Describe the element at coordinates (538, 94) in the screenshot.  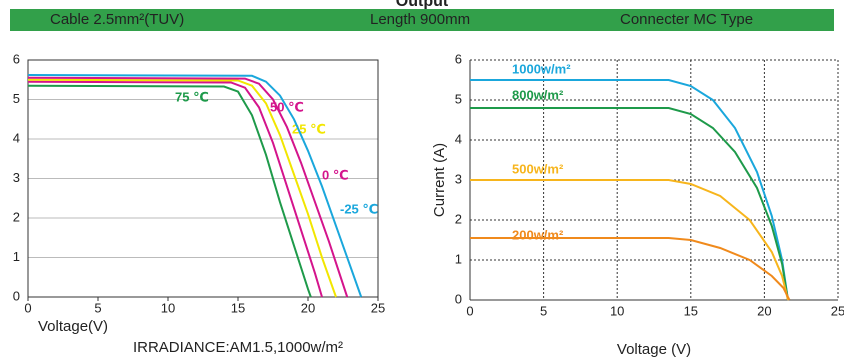
I see `curve-label: 800w/m²` at that location.